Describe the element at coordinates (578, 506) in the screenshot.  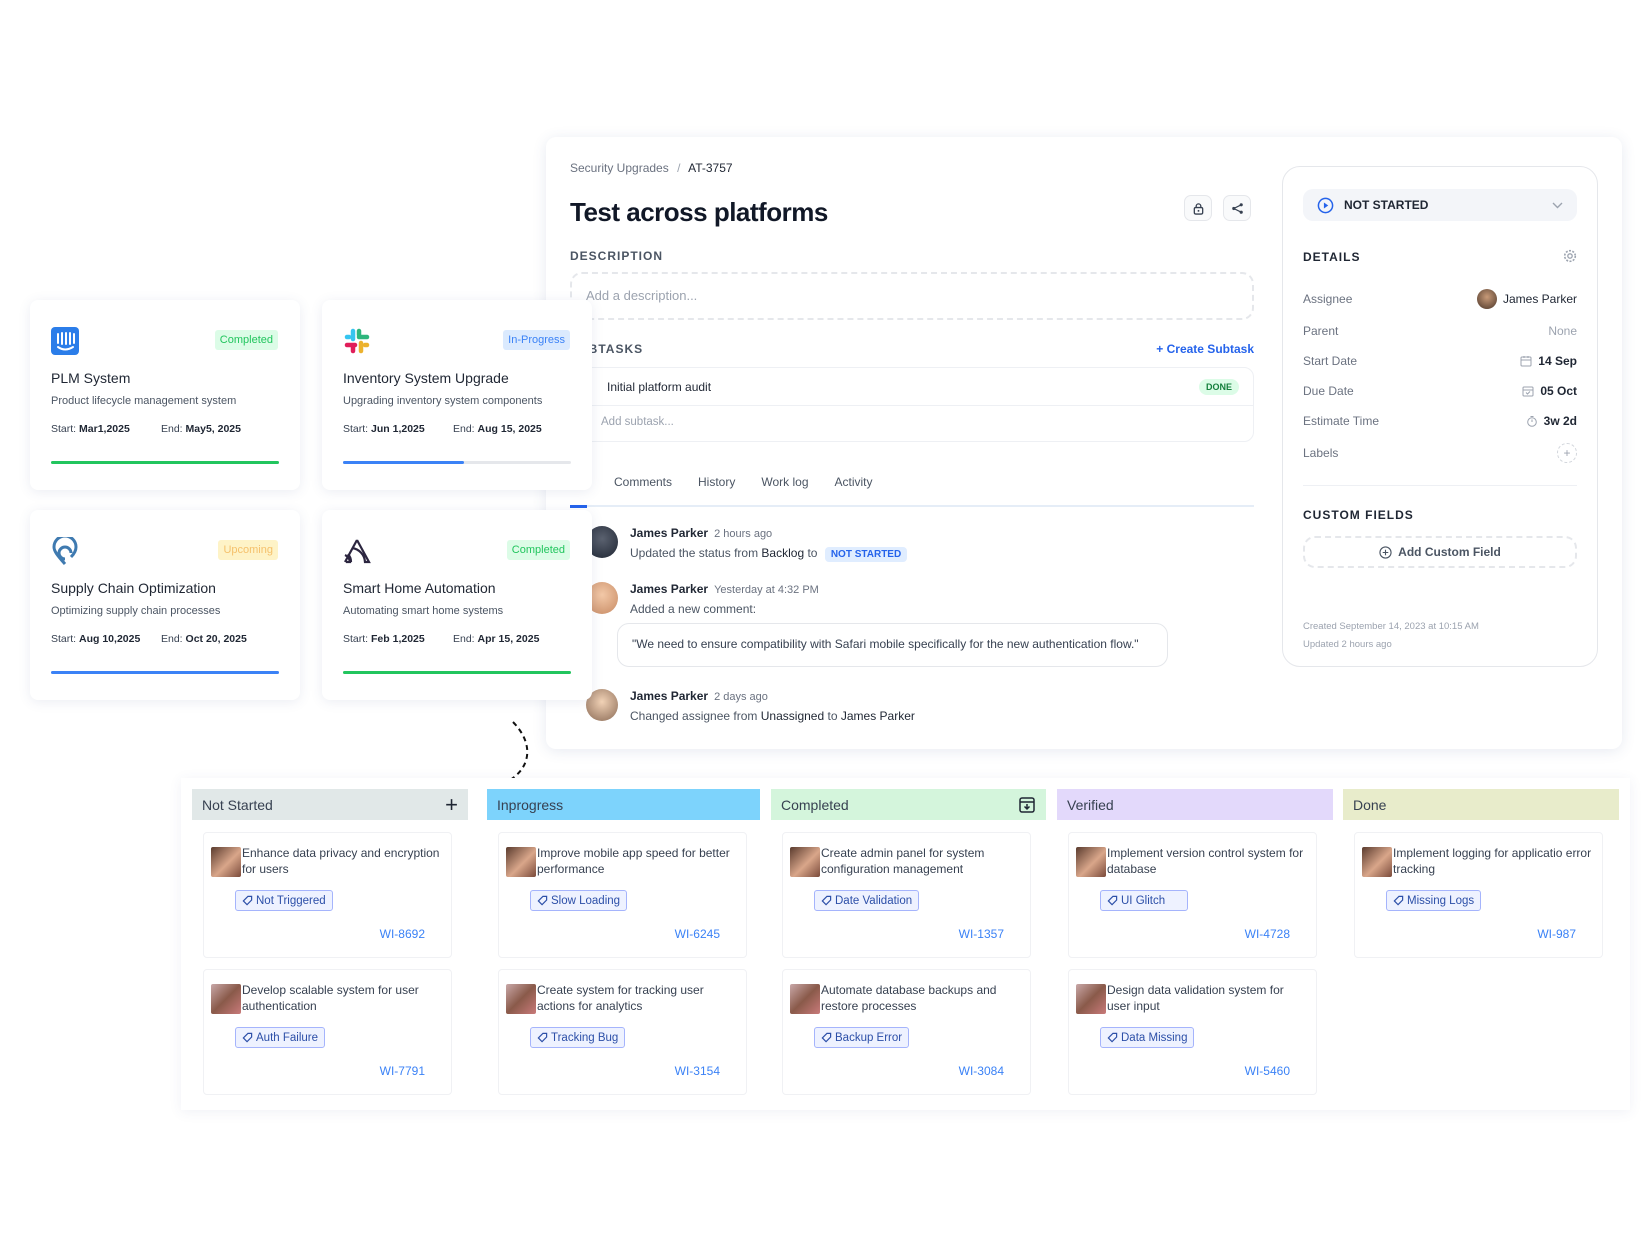
I see `active-tab-indicator` at that location.